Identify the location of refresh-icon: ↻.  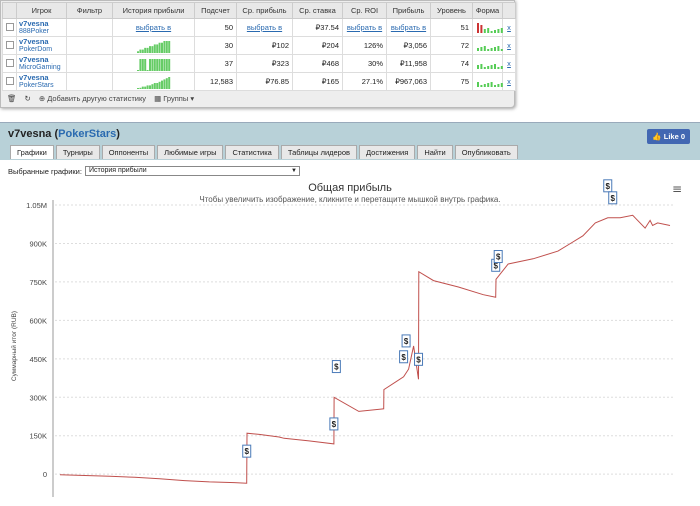
(27, 98).